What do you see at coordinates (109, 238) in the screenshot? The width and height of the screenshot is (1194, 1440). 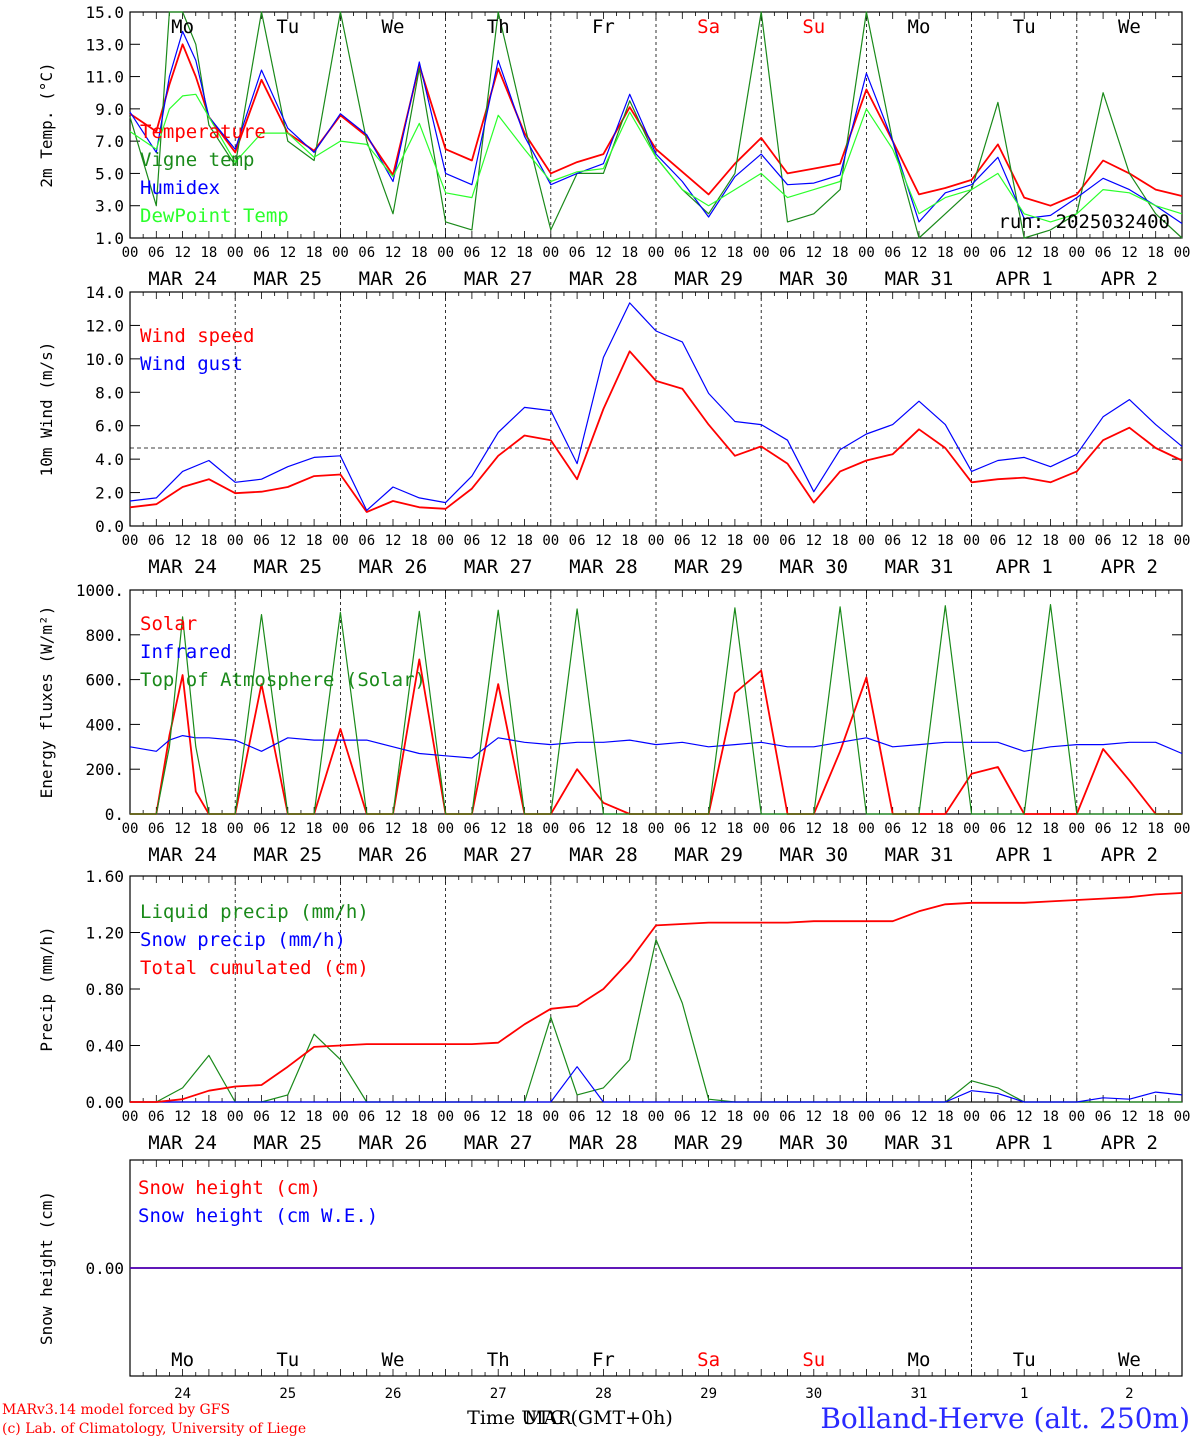 I see `y-tick-label: 1.0` at bounding box center [109, 238].